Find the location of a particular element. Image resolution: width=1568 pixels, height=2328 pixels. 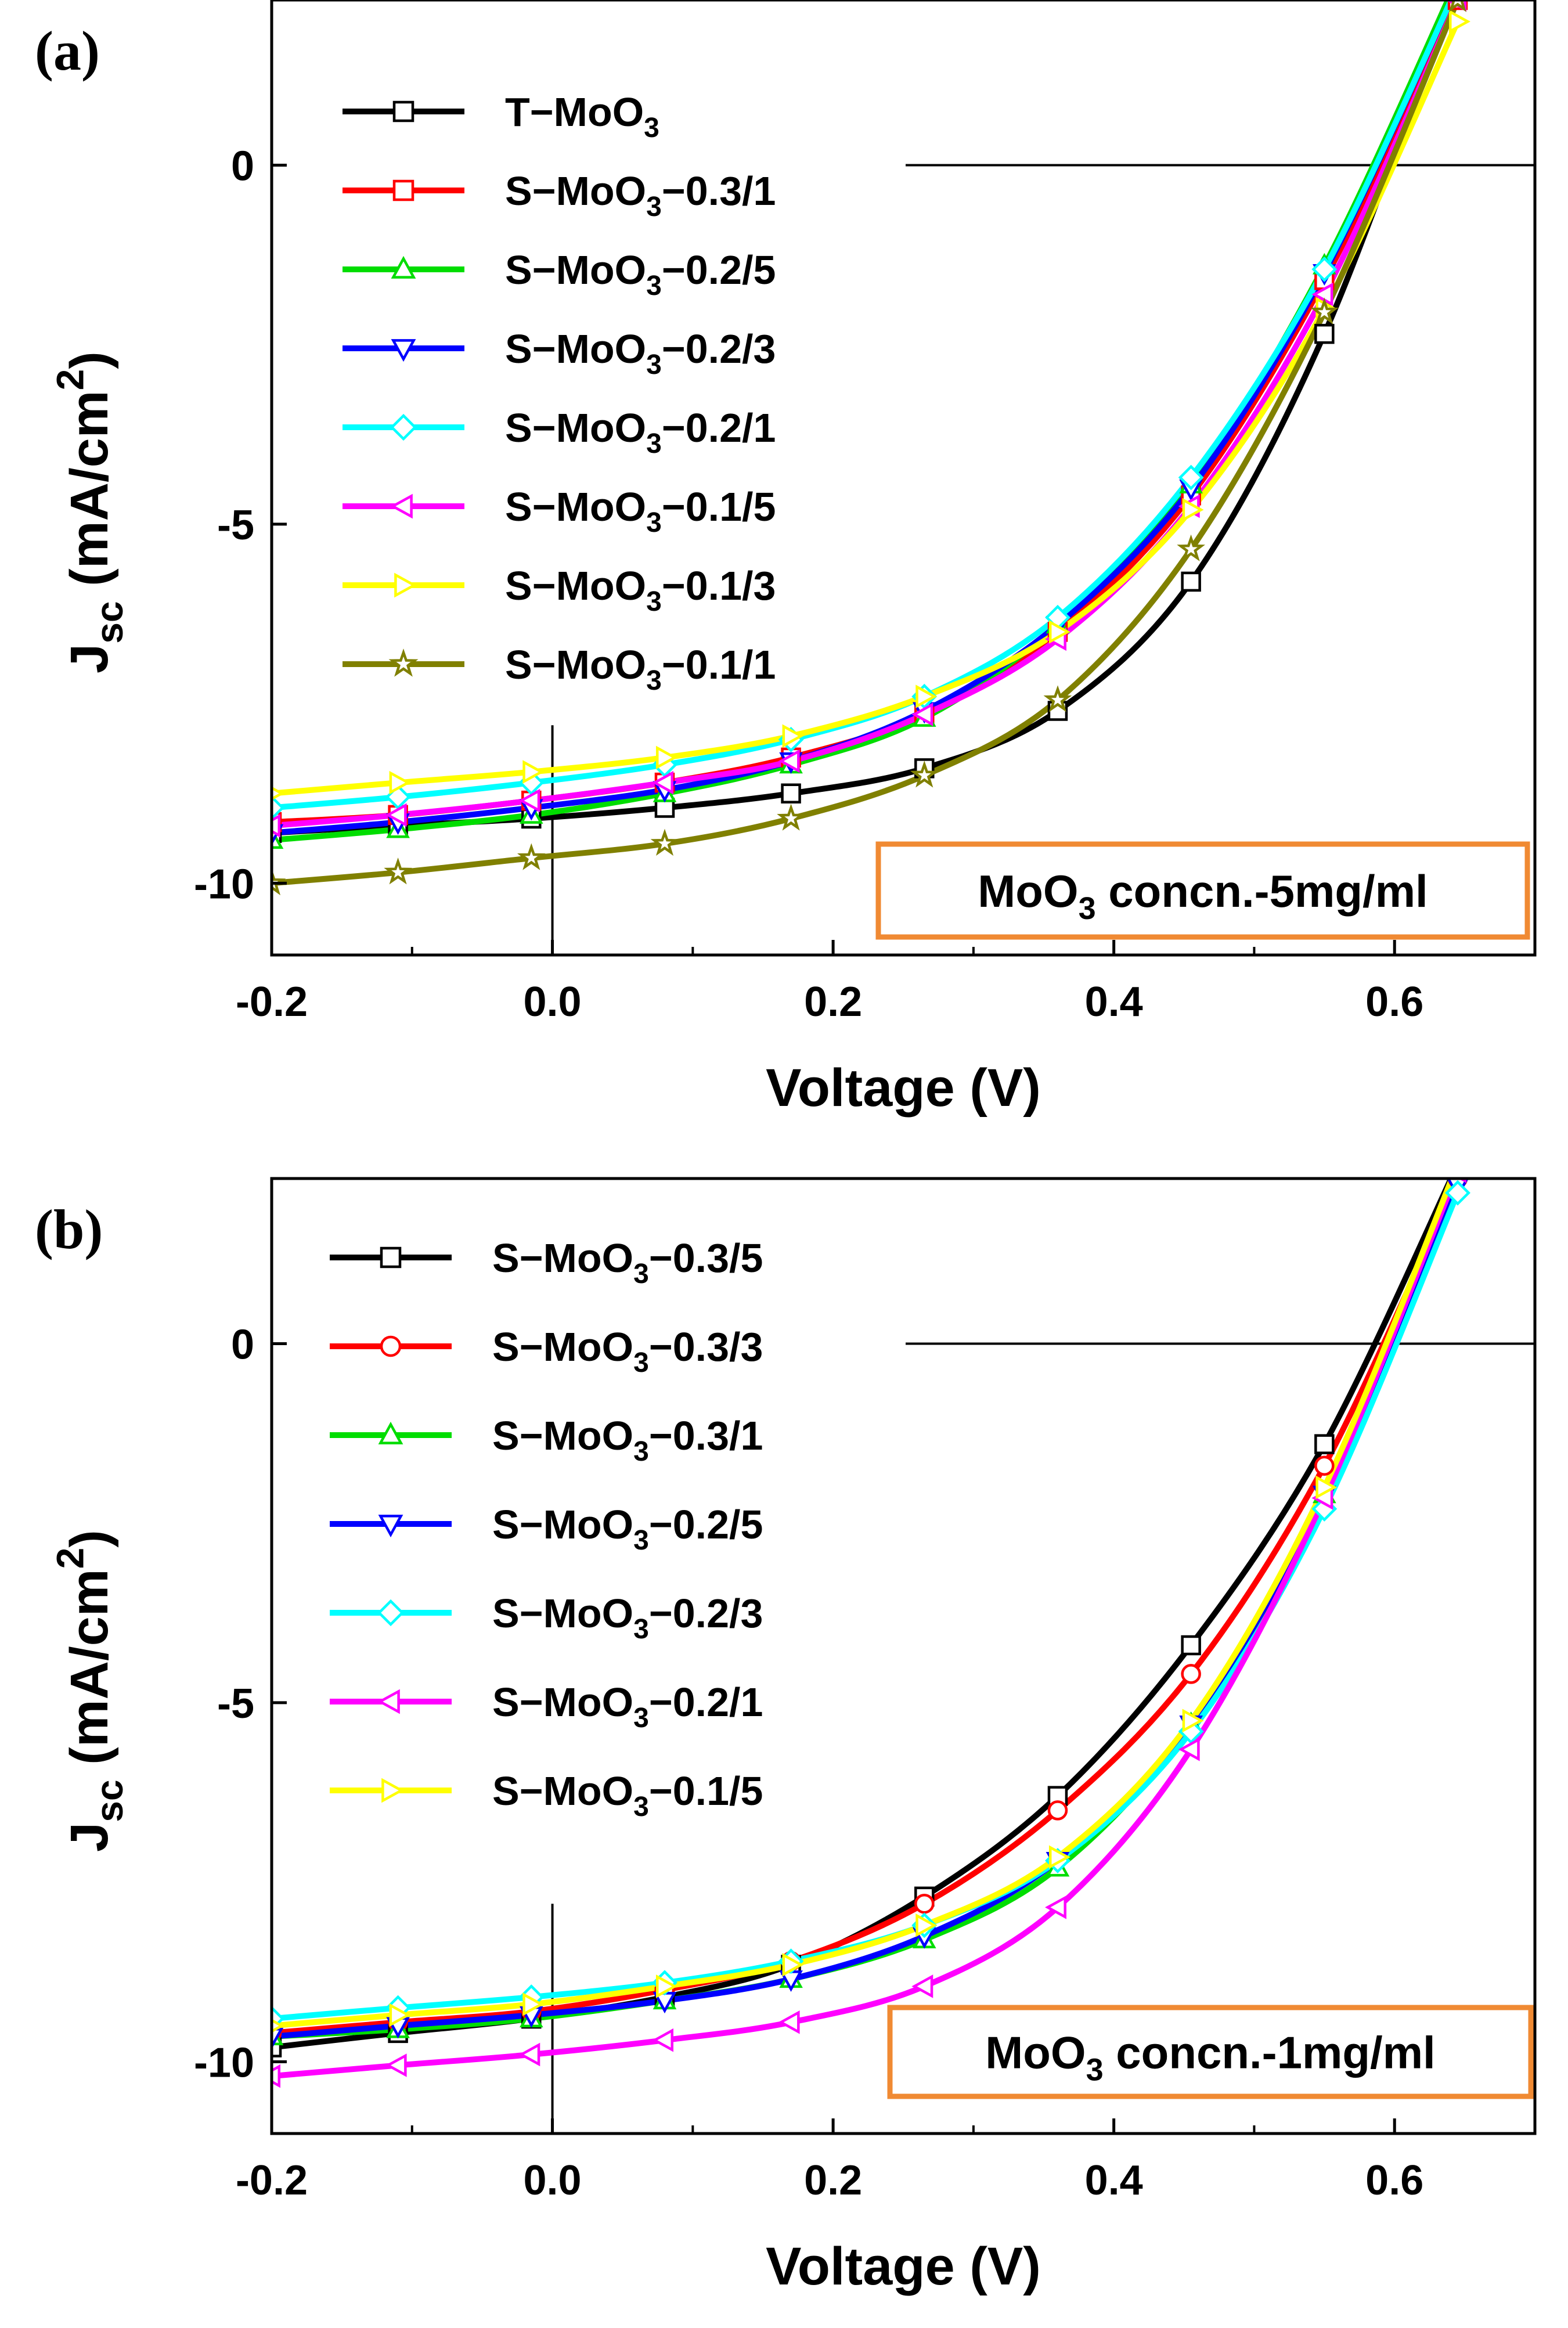

legend-entry: T−MoO3​ is located at coordinates (582, 116).